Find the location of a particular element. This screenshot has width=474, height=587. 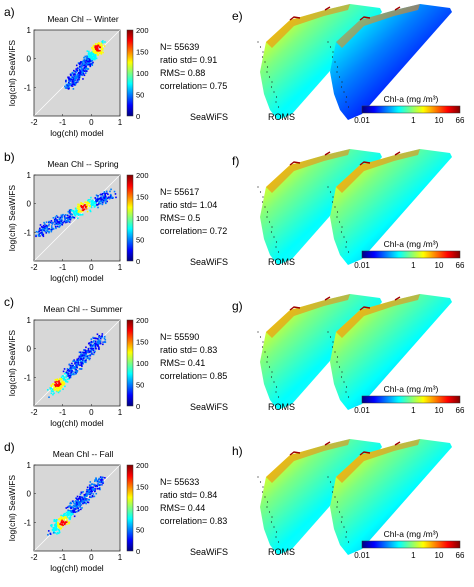

panel-letter-right: g) is located at coordinates (237, 306).